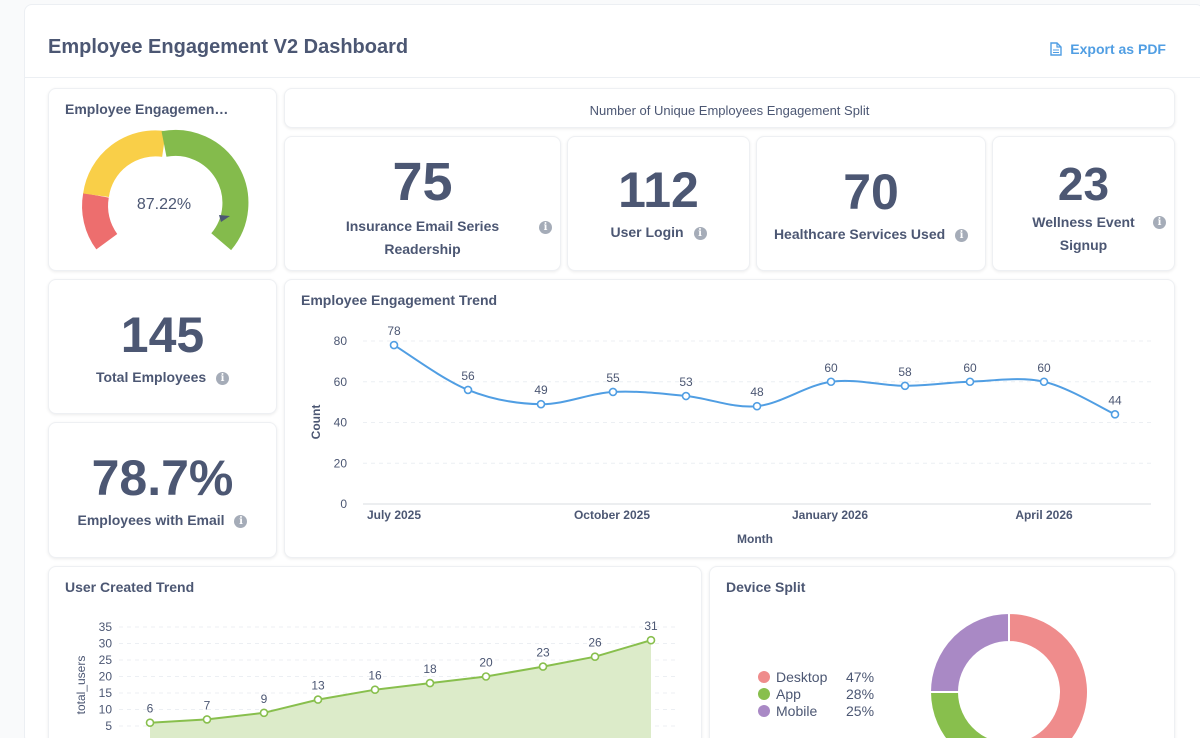 The height and width of the screenshot is (738, 1200). I want to click on y-tick-label: 80, so click(341, 341).